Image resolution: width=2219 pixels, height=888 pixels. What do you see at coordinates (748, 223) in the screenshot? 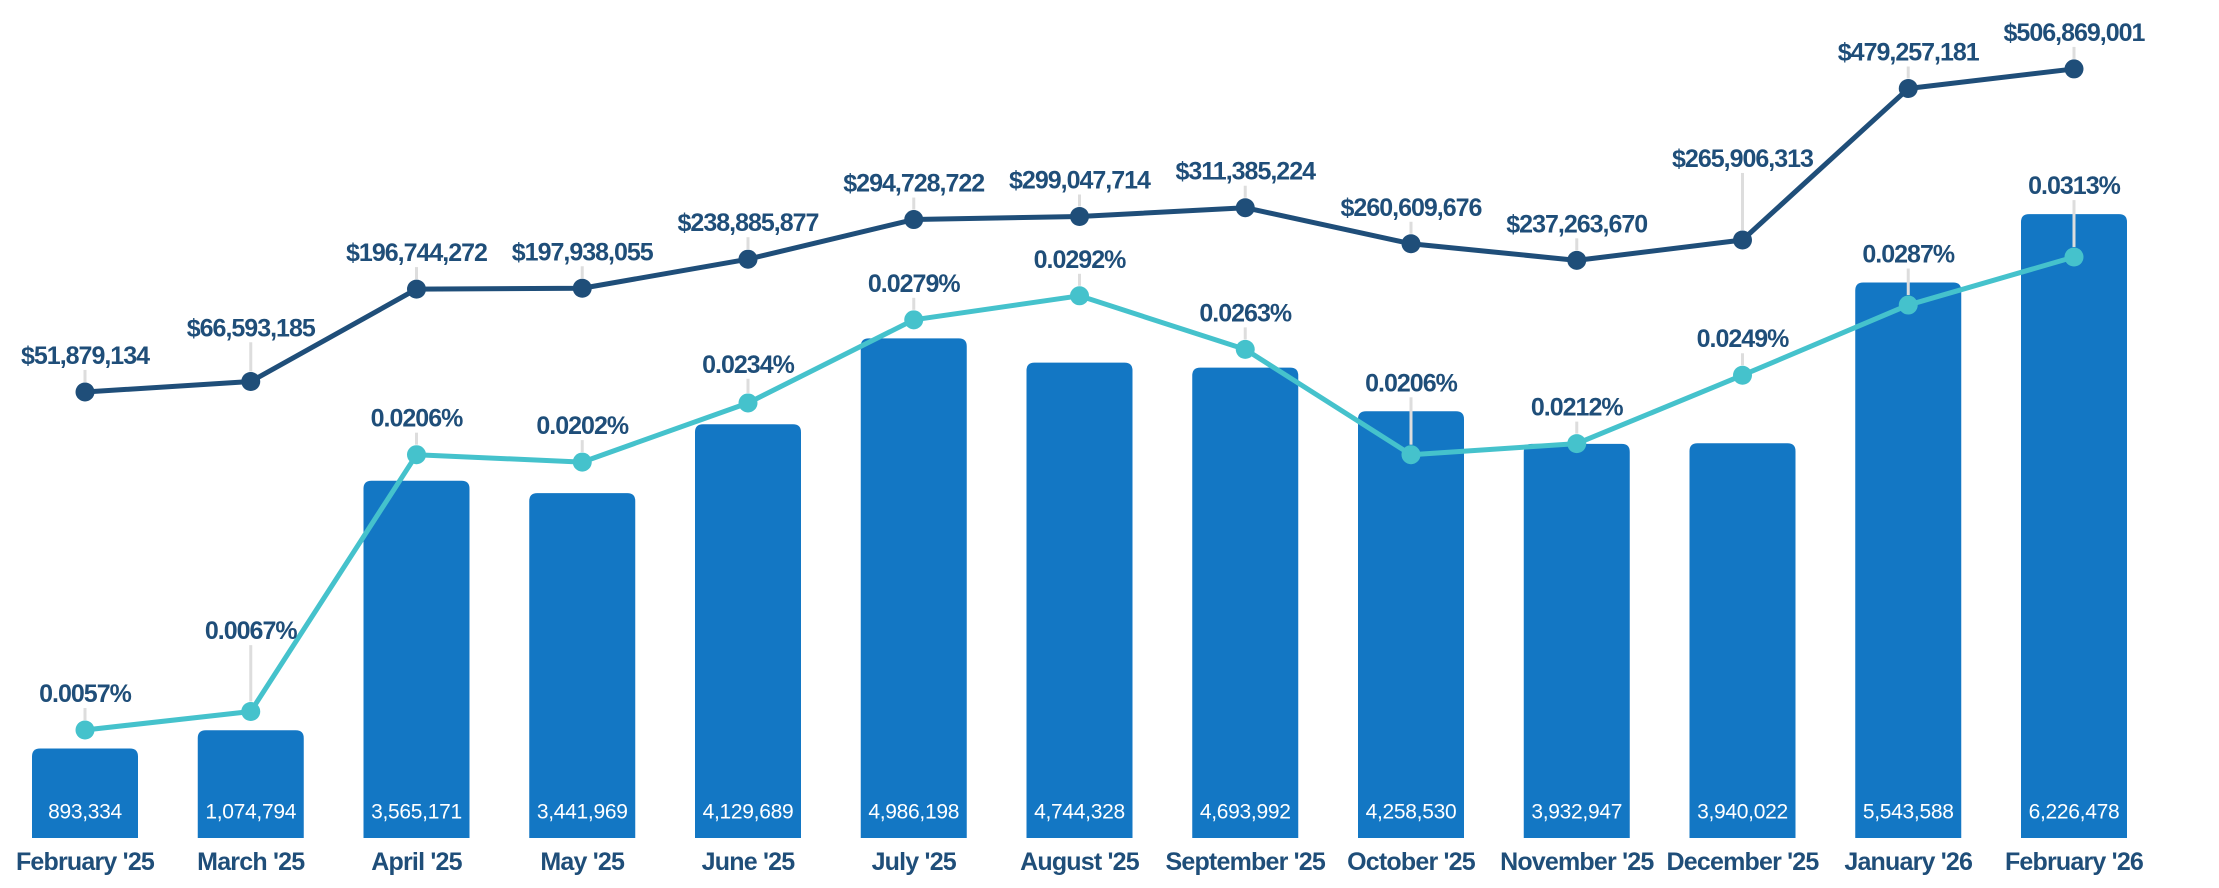
I see `dollar-value-label: $238,885,877` at bounding box center [748, 223].